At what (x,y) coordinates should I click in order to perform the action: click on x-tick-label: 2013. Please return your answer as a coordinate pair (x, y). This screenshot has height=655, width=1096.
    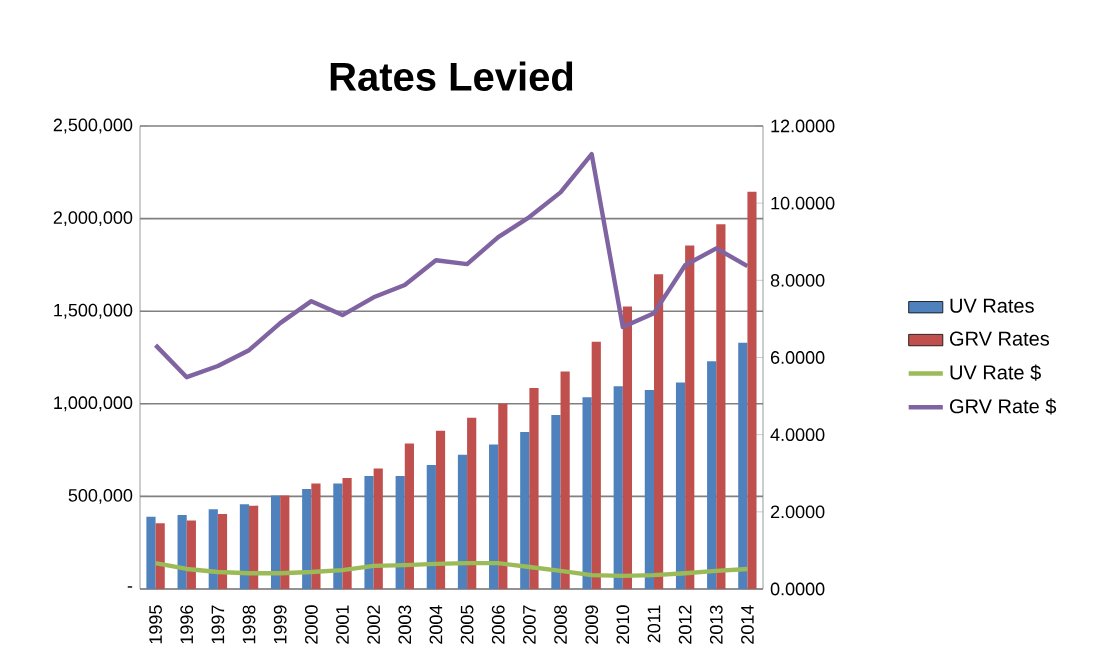
    Looking at the image, I should click on (716, 624).